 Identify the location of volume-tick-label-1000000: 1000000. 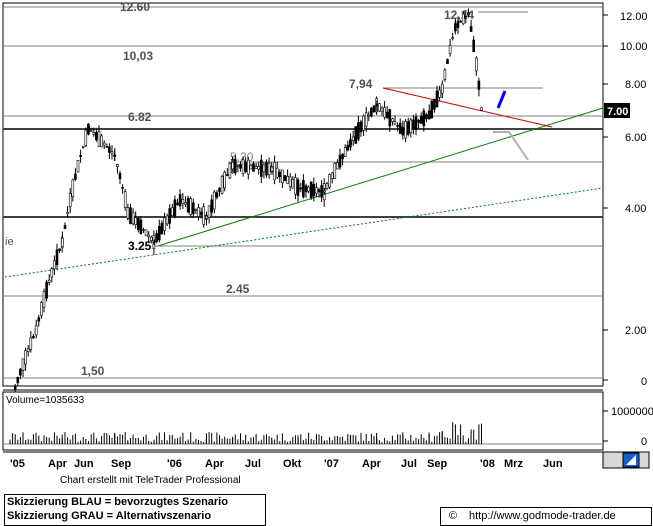
(632, 412).